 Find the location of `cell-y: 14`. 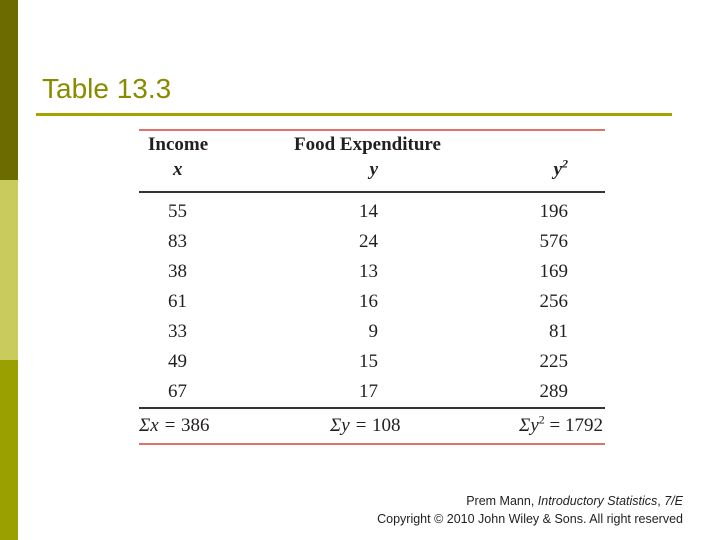

cell-y: 14 is located at coordinates (368, 211).